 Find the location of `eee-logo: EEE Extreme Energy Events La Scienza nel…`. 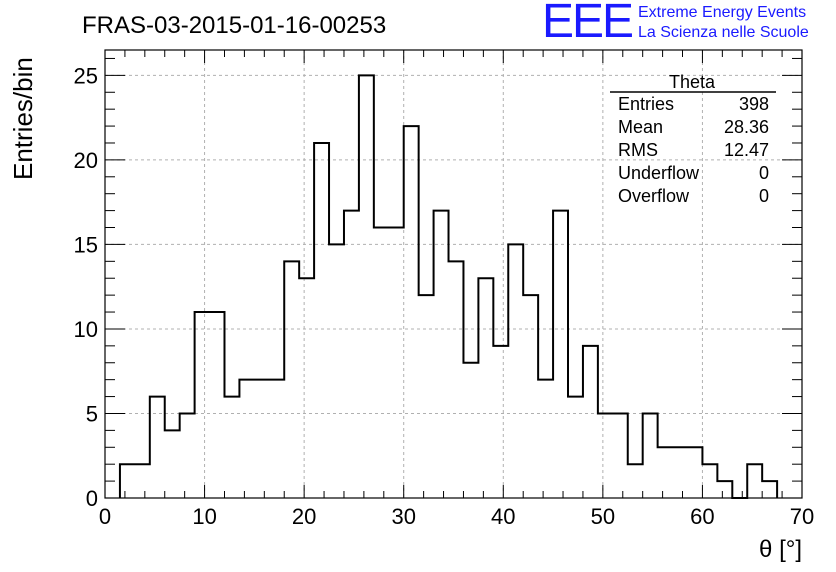

eee-logo: EEE Extreme Energy Events La Scienza nel… is located at coordinates (689, 24).